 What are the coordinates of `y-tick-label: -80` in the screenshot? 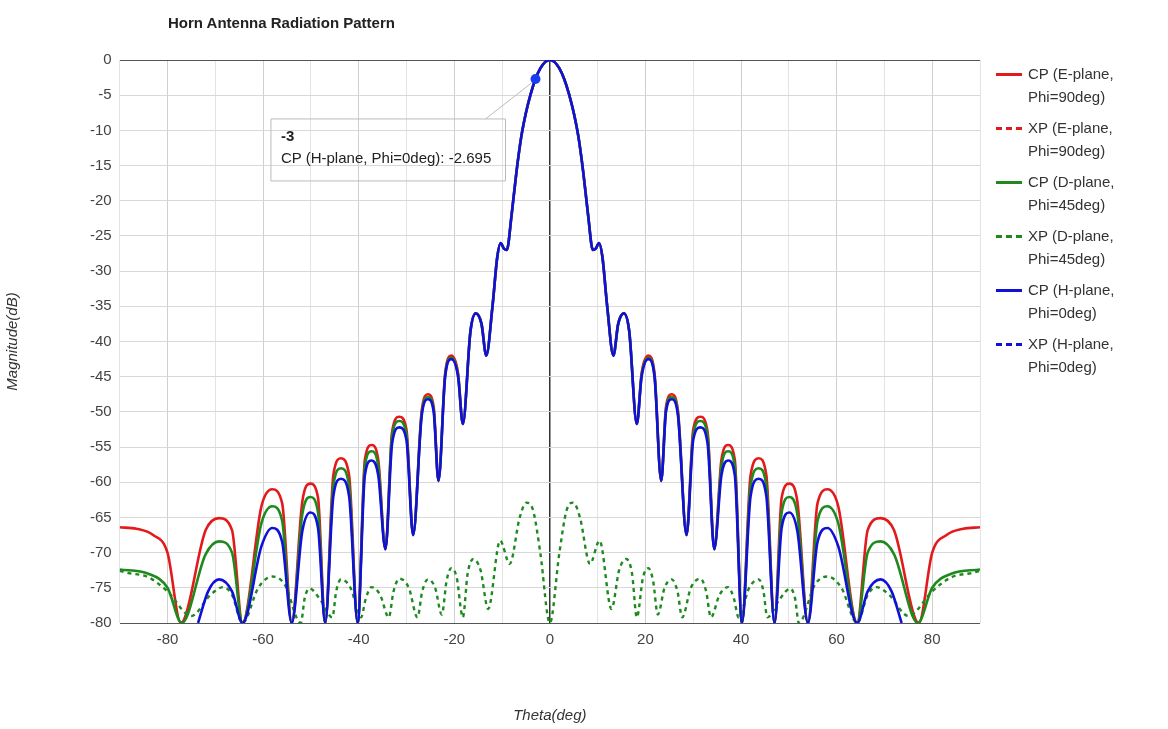 It's located at (100, 622).